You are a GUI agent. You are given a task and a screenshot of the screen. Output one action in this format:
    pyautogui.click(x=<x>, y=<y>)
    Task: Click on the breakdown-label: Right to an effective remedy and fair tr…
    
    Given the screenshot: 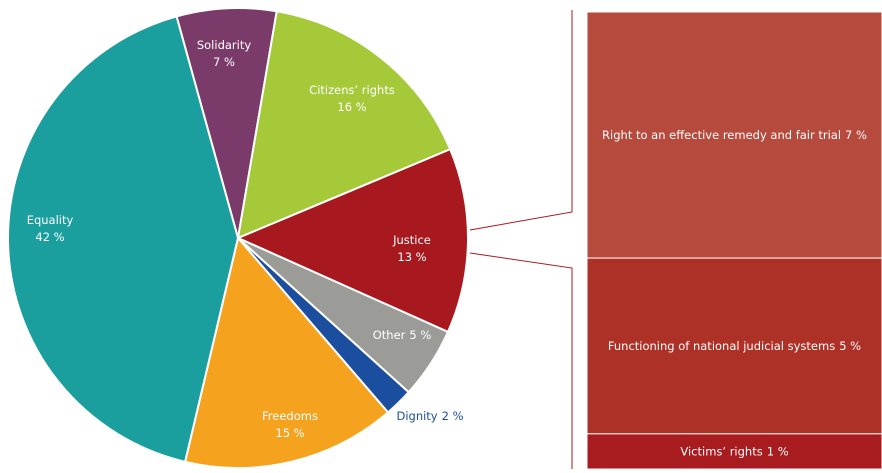 What is the action you would take?
    pyautogui.click(x=734, y=135)
    